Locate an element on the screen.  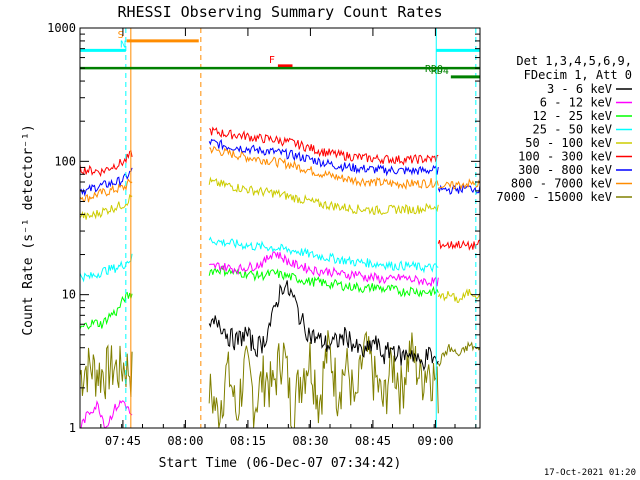
series-7000-15000-before is located at coordinates (106, 372).